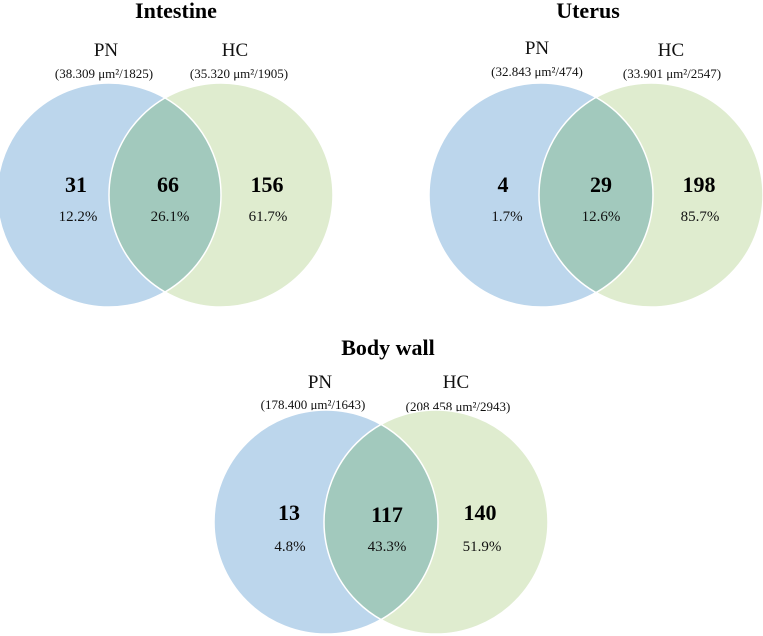 The height and width of the screenshot is (636, 763). What do you see at coordinates (387, 547) in the screenshot?
I see `pct-overlap: 43.3%` at bounding box center [387, 547].